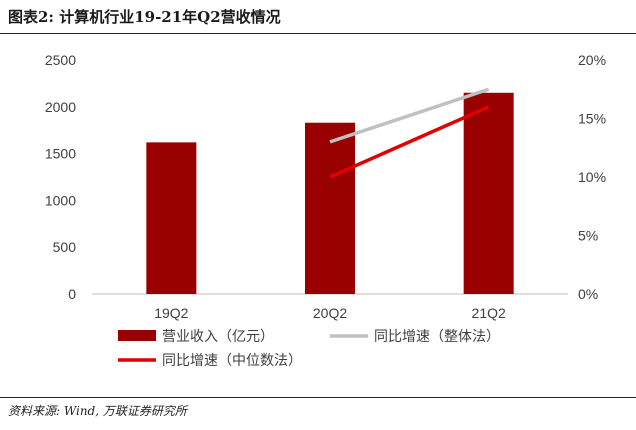  What do you see at coordinates (72, 294) in the screenshot?
I see `left-tick-label: 0` at bounding box center [72, 294].